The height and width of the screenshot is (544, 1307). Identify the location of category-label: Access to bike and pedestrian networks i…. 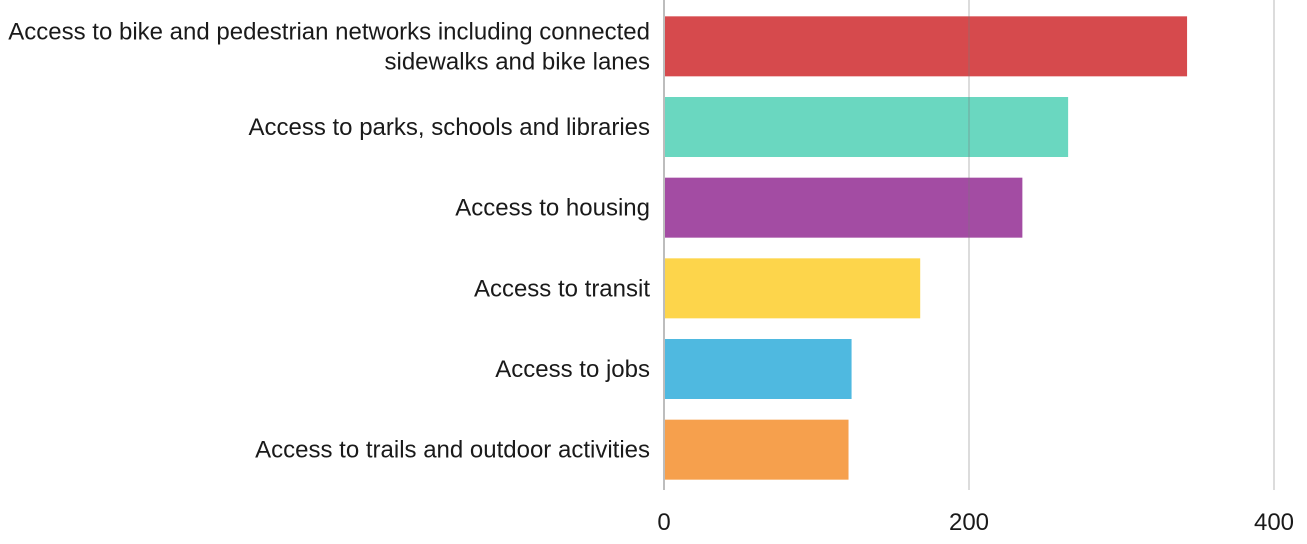
(329, 46).